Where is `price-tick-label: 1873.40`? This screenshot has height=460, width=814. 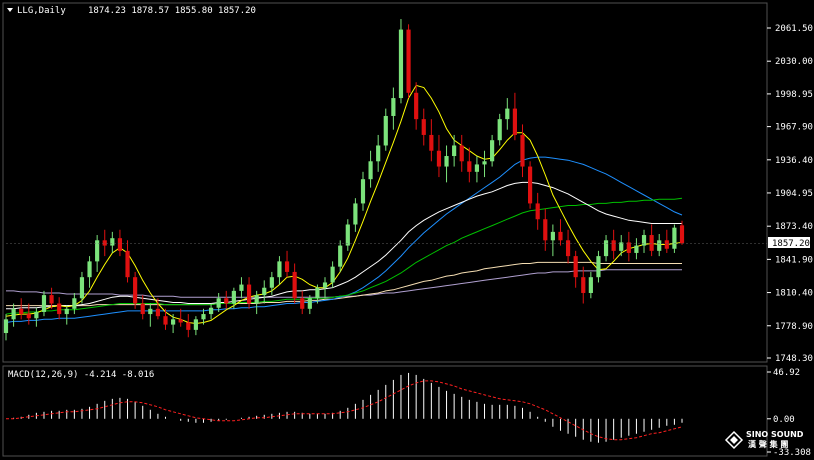
price-tick-label: 1873.40 is located at coordinates (794, 227).